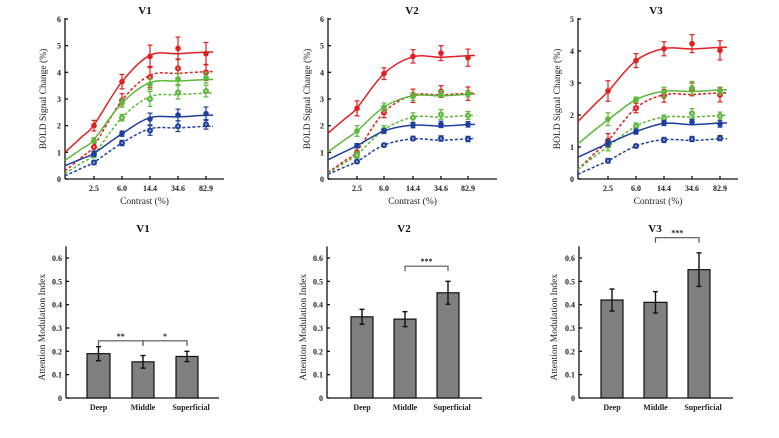  Describe the element at coordinates (401, 123) in the screenshot. I see `fit-curve-green-solid` at that location.